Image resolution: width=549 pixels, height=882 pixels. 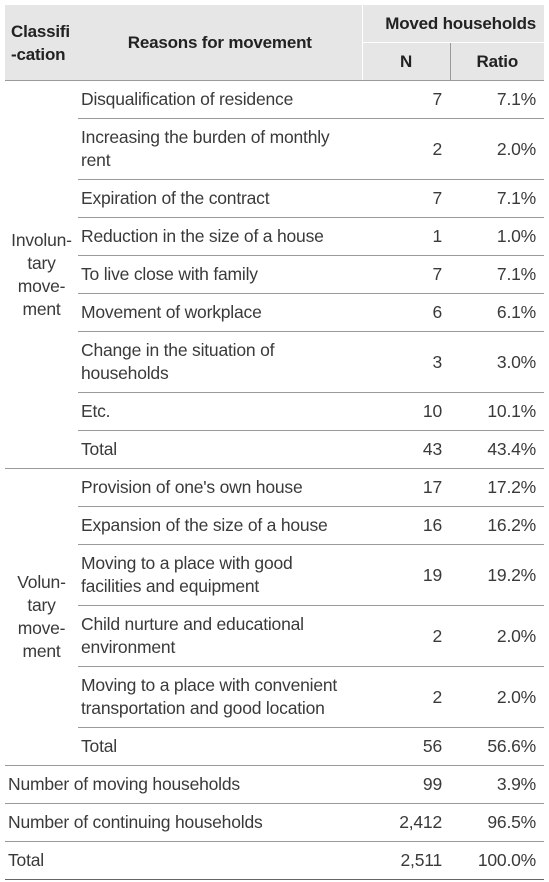 What do you see at coordinates (497, 487) in the screenshot?
I see `table-cell: 17.2%` at bounding box center [497, 487].